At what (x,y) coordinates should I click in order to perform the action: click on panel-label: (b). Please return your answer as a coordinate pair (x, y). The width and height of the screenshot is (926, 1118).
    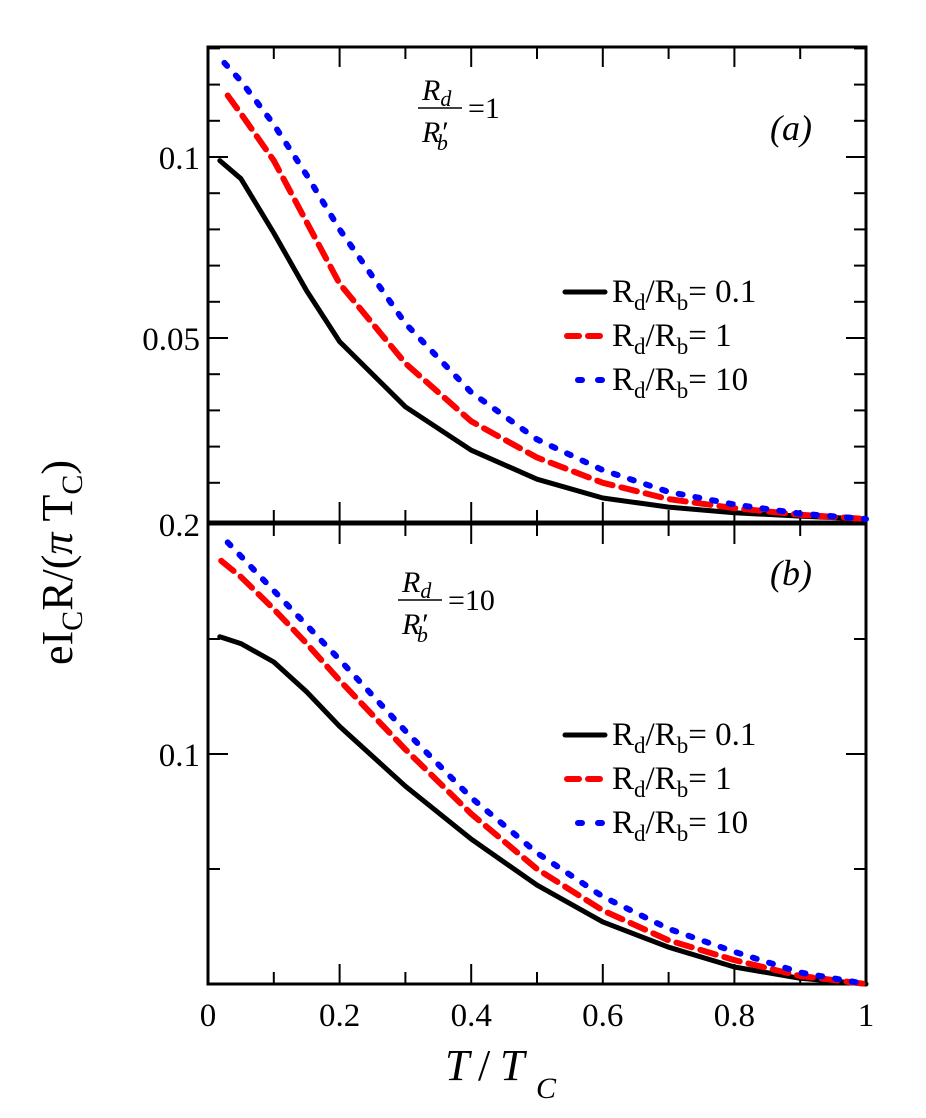
    Looking at the image, I should click on (791, 573).